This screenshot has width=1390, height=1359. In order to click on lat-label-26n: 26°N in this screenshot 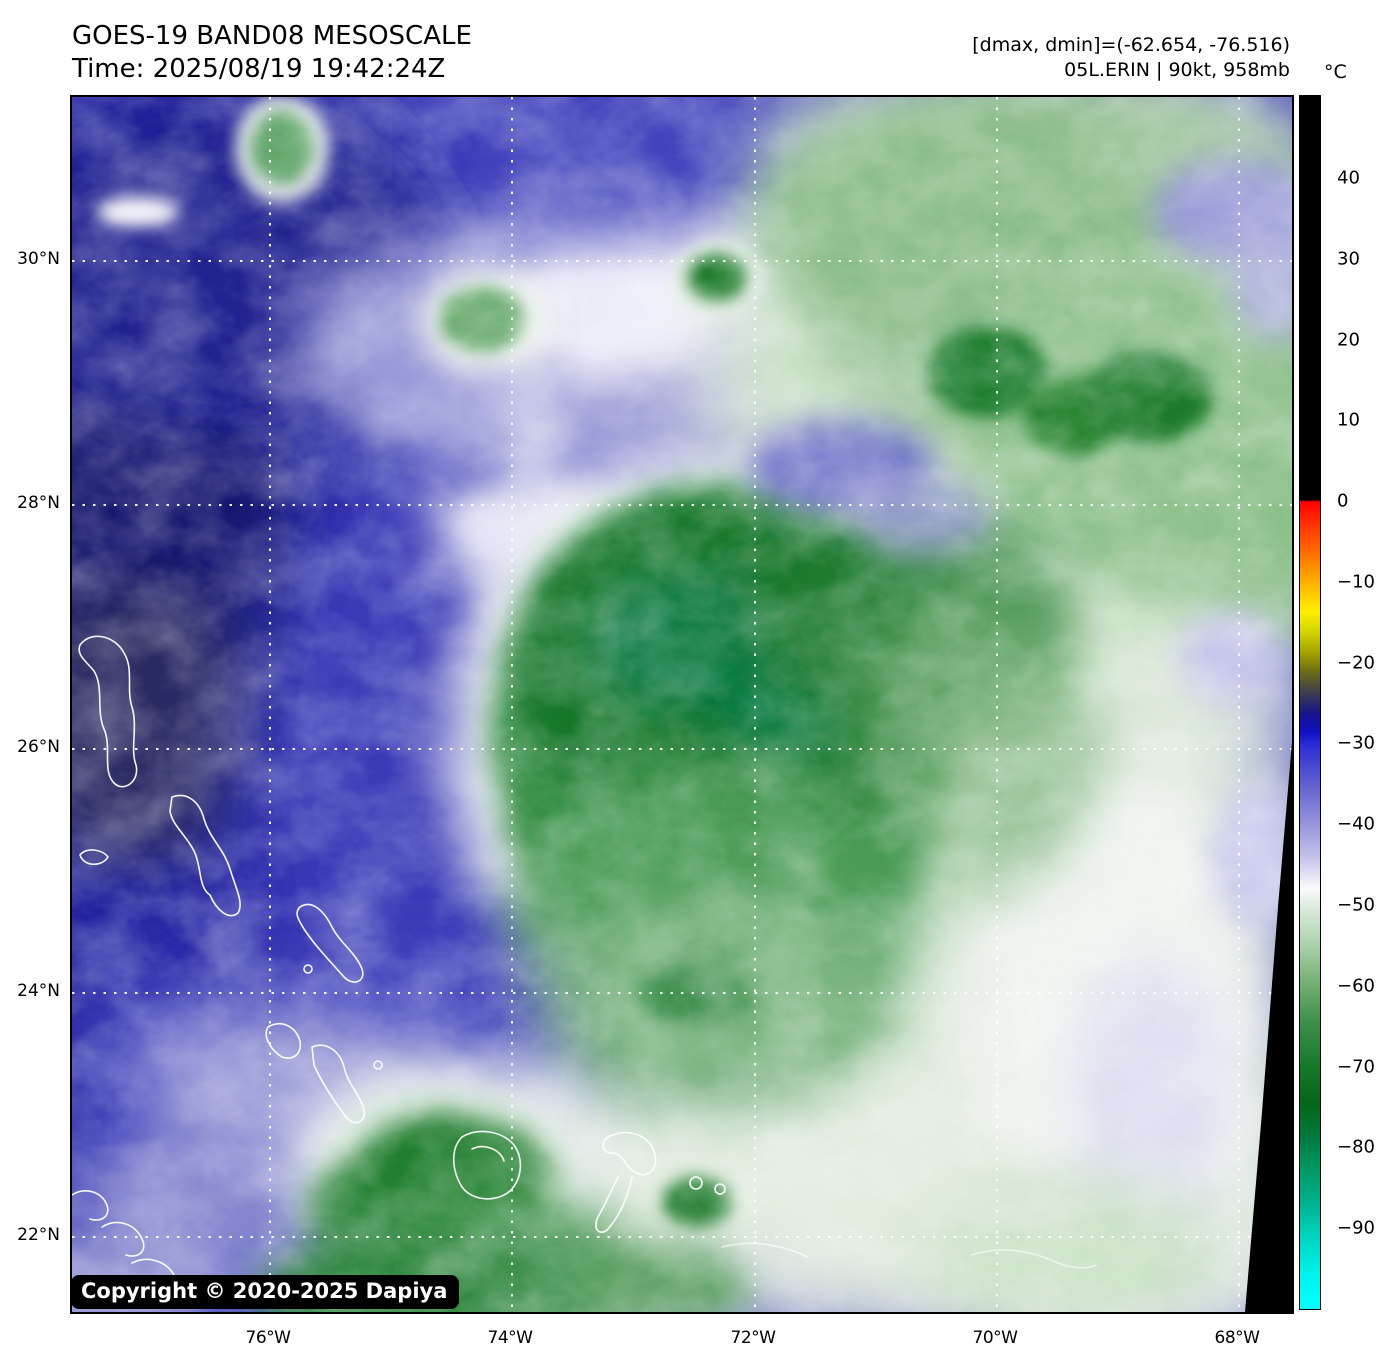, I will do `click(38, 747)`.